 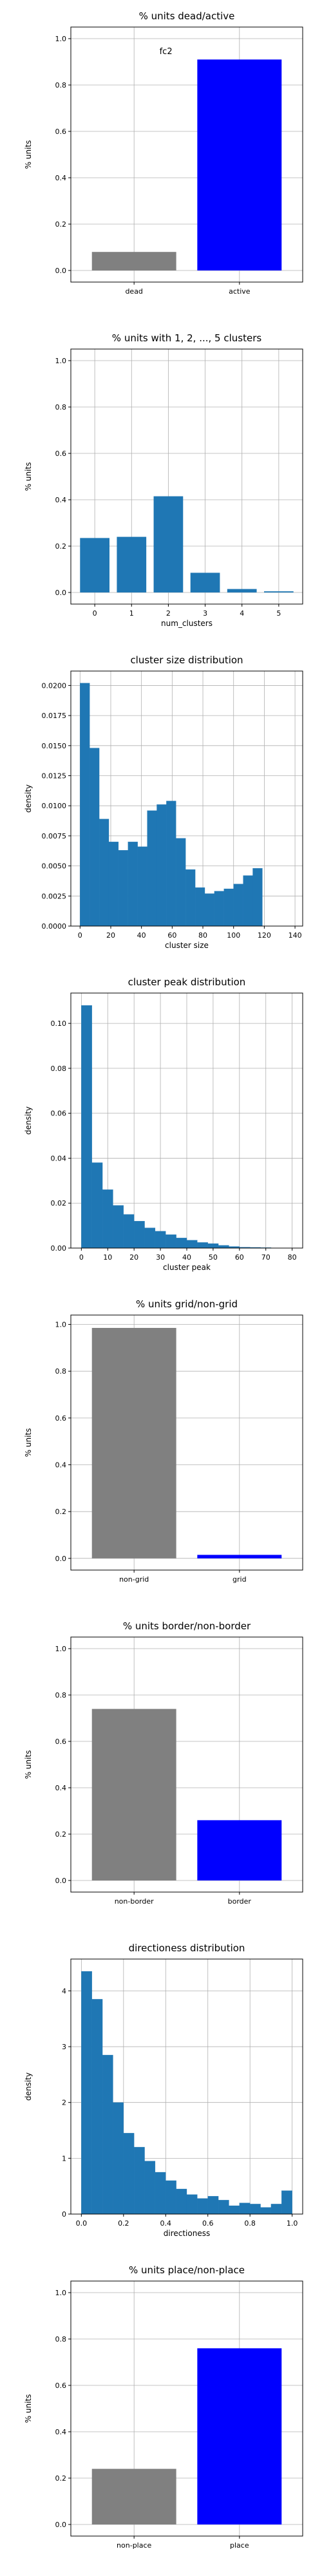 I want to click on x-tick-label: 140, so click(x=295, y=936).